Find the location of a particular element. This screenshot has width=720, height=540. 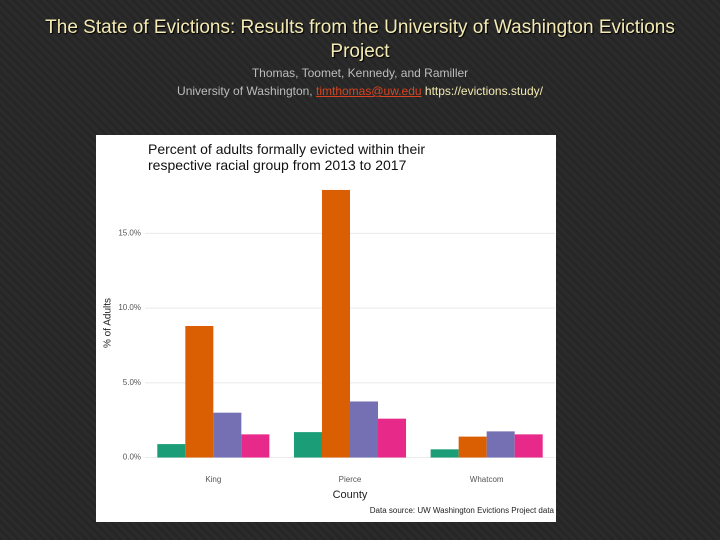

y-axis-title: % of Adults is located at coordinates (108, 323).